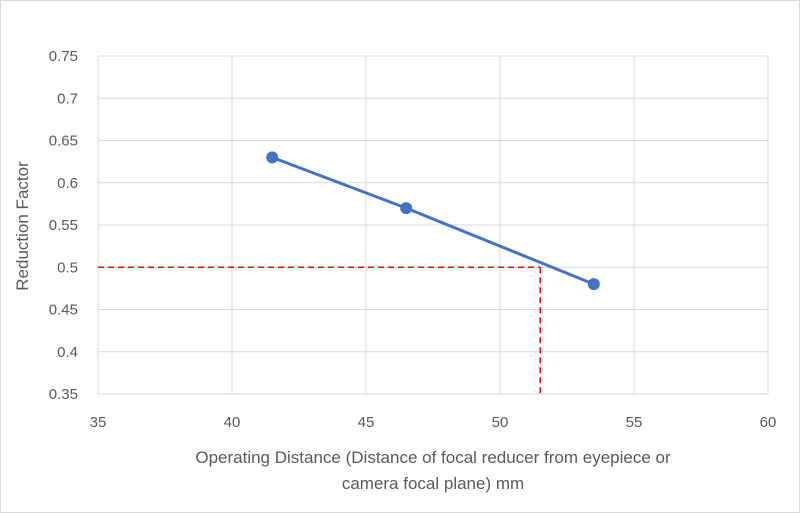 This screenshot has width=800, height=513. I want to click on y-tick-label: 0.55, so click(63, 225).